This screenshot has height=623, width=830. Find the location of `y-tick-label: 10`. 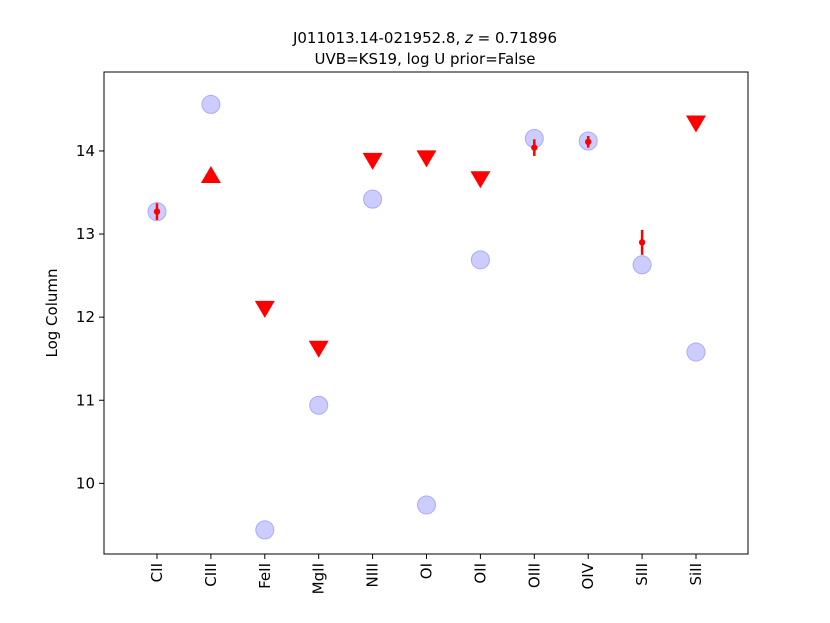

y-tick-label: 10 is located at coordinates (85, 483).